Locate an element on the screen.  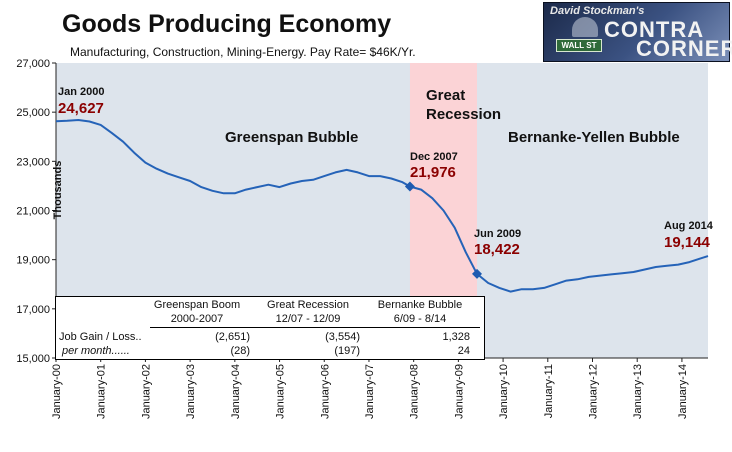
wall-street-sign-icon: WALL ST is located at coordinates (579, 45).